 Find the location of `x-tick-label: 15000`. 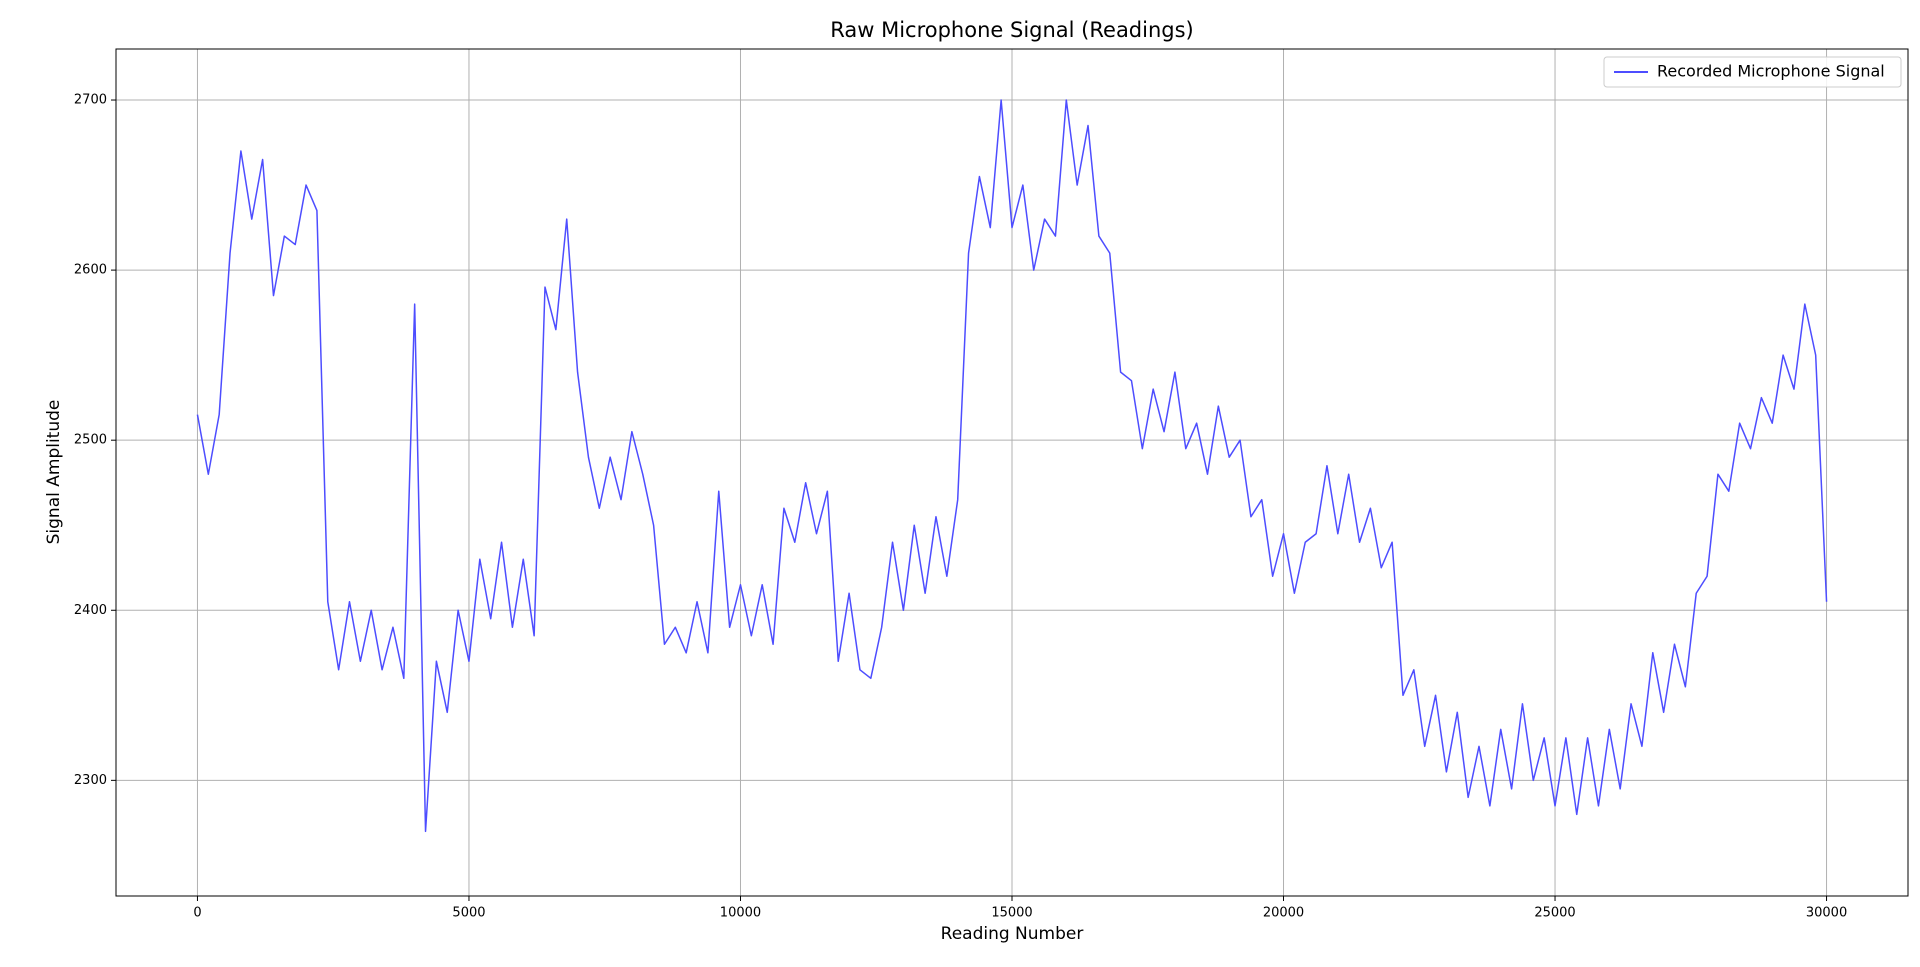

x-tick-label: 15000 is located at coordinates (1011, 913).